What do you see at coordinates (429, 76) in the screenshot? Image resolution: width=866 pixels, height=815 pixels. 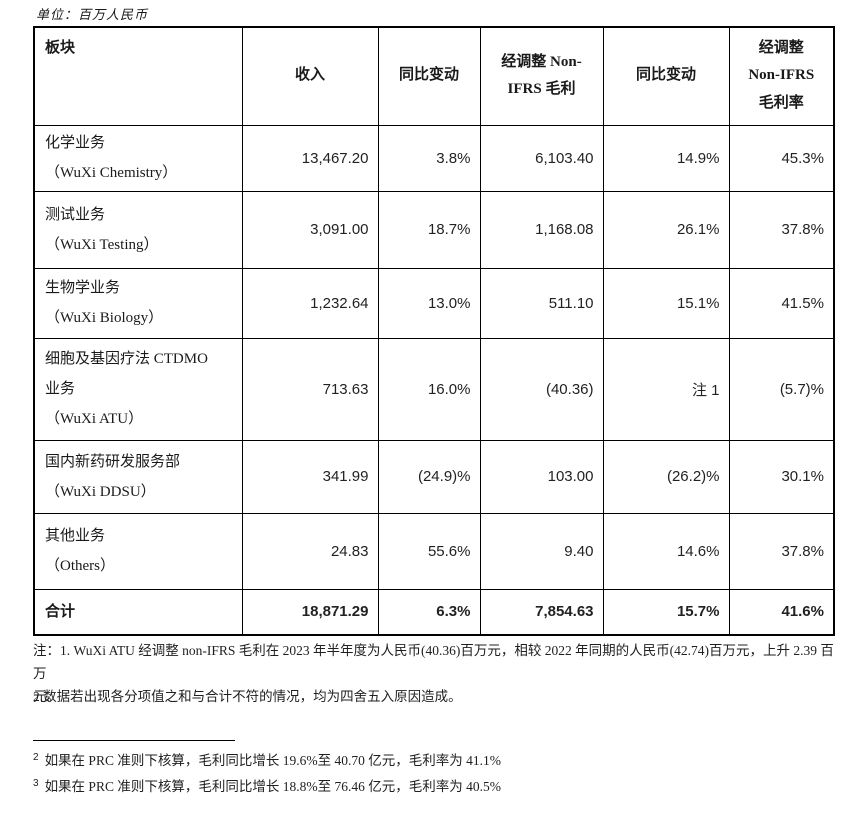 I see `column-header-yoy-revenue: 同比变动` at bounding box center [429, 76].